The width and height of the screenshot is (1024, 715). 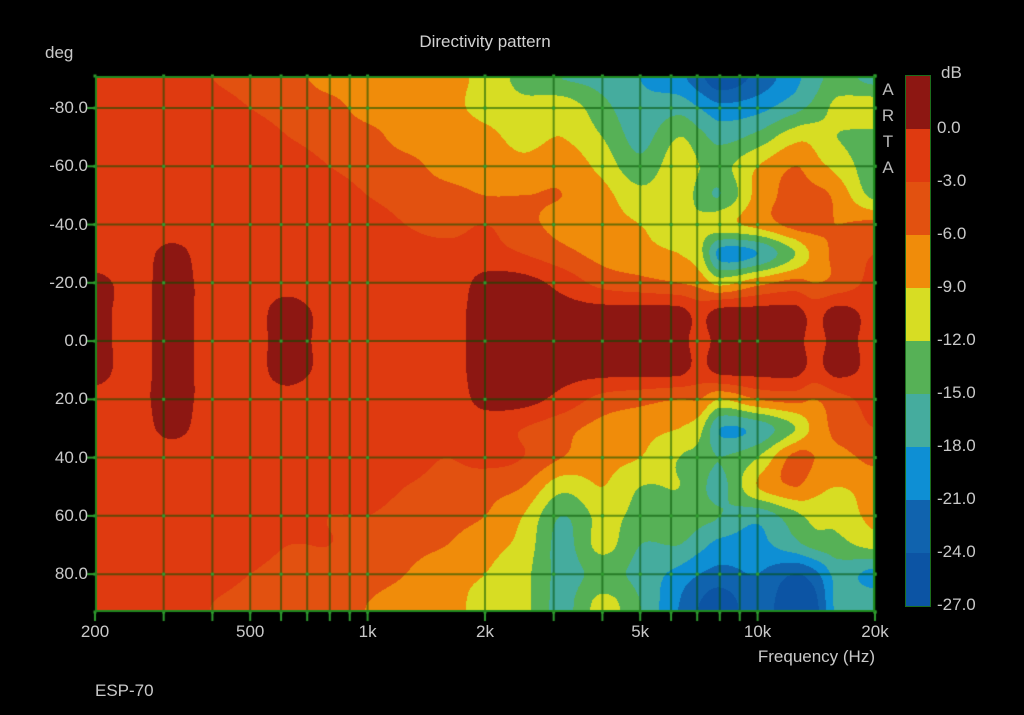 I want to click on arta-watermark-letter: T, so click(x=888, y=141).